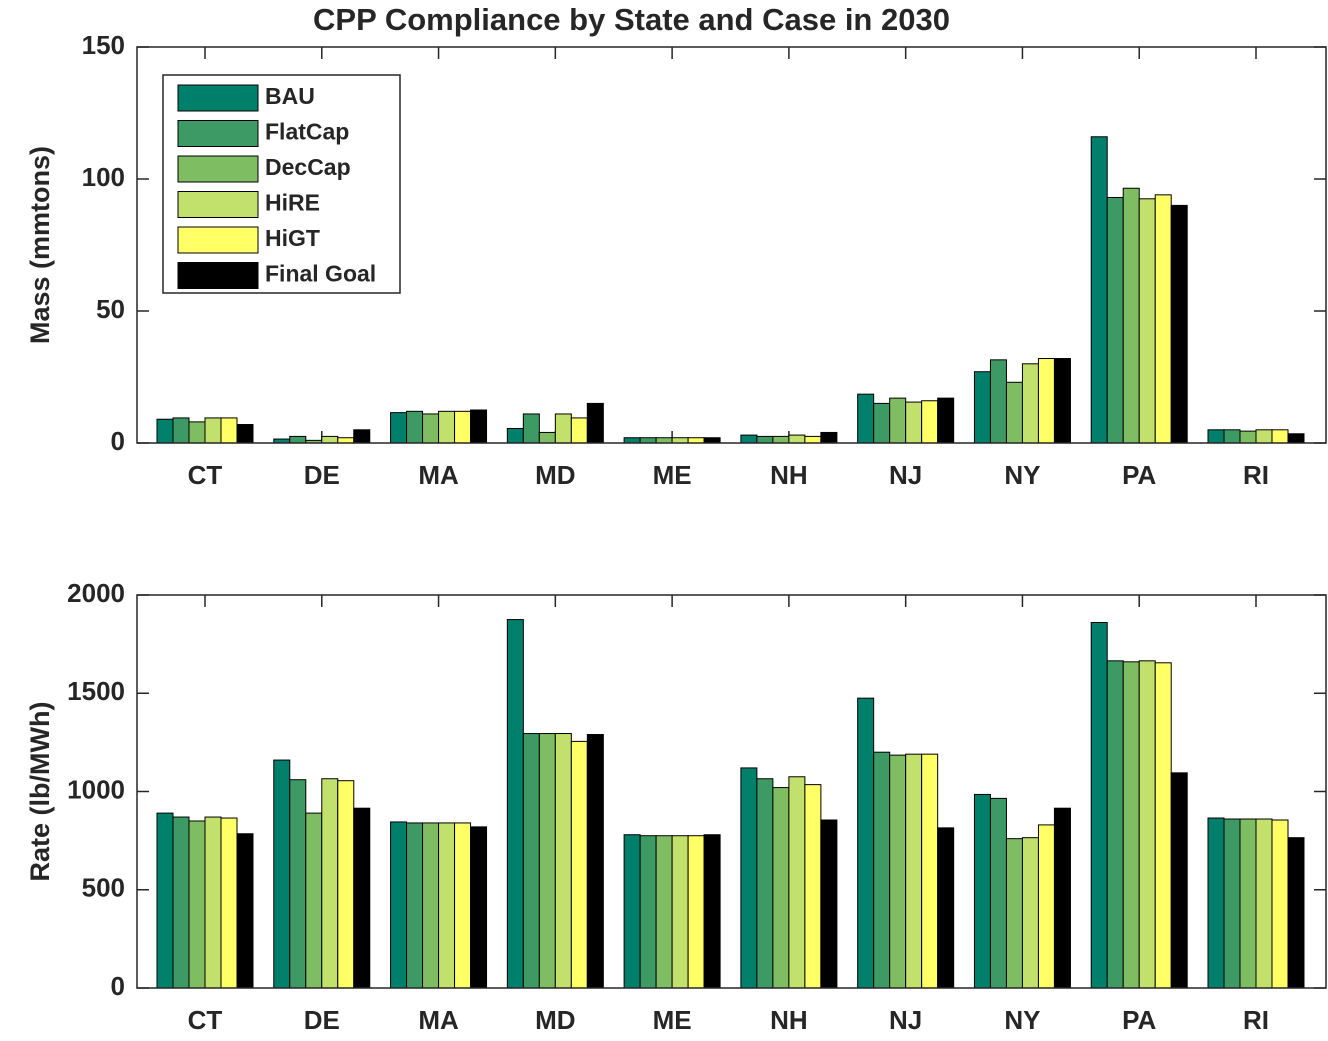  What do you see at coordinates (110, 309) in the screenshot?
I see `y-tick-label: 50` at bounding box center [110, 309].